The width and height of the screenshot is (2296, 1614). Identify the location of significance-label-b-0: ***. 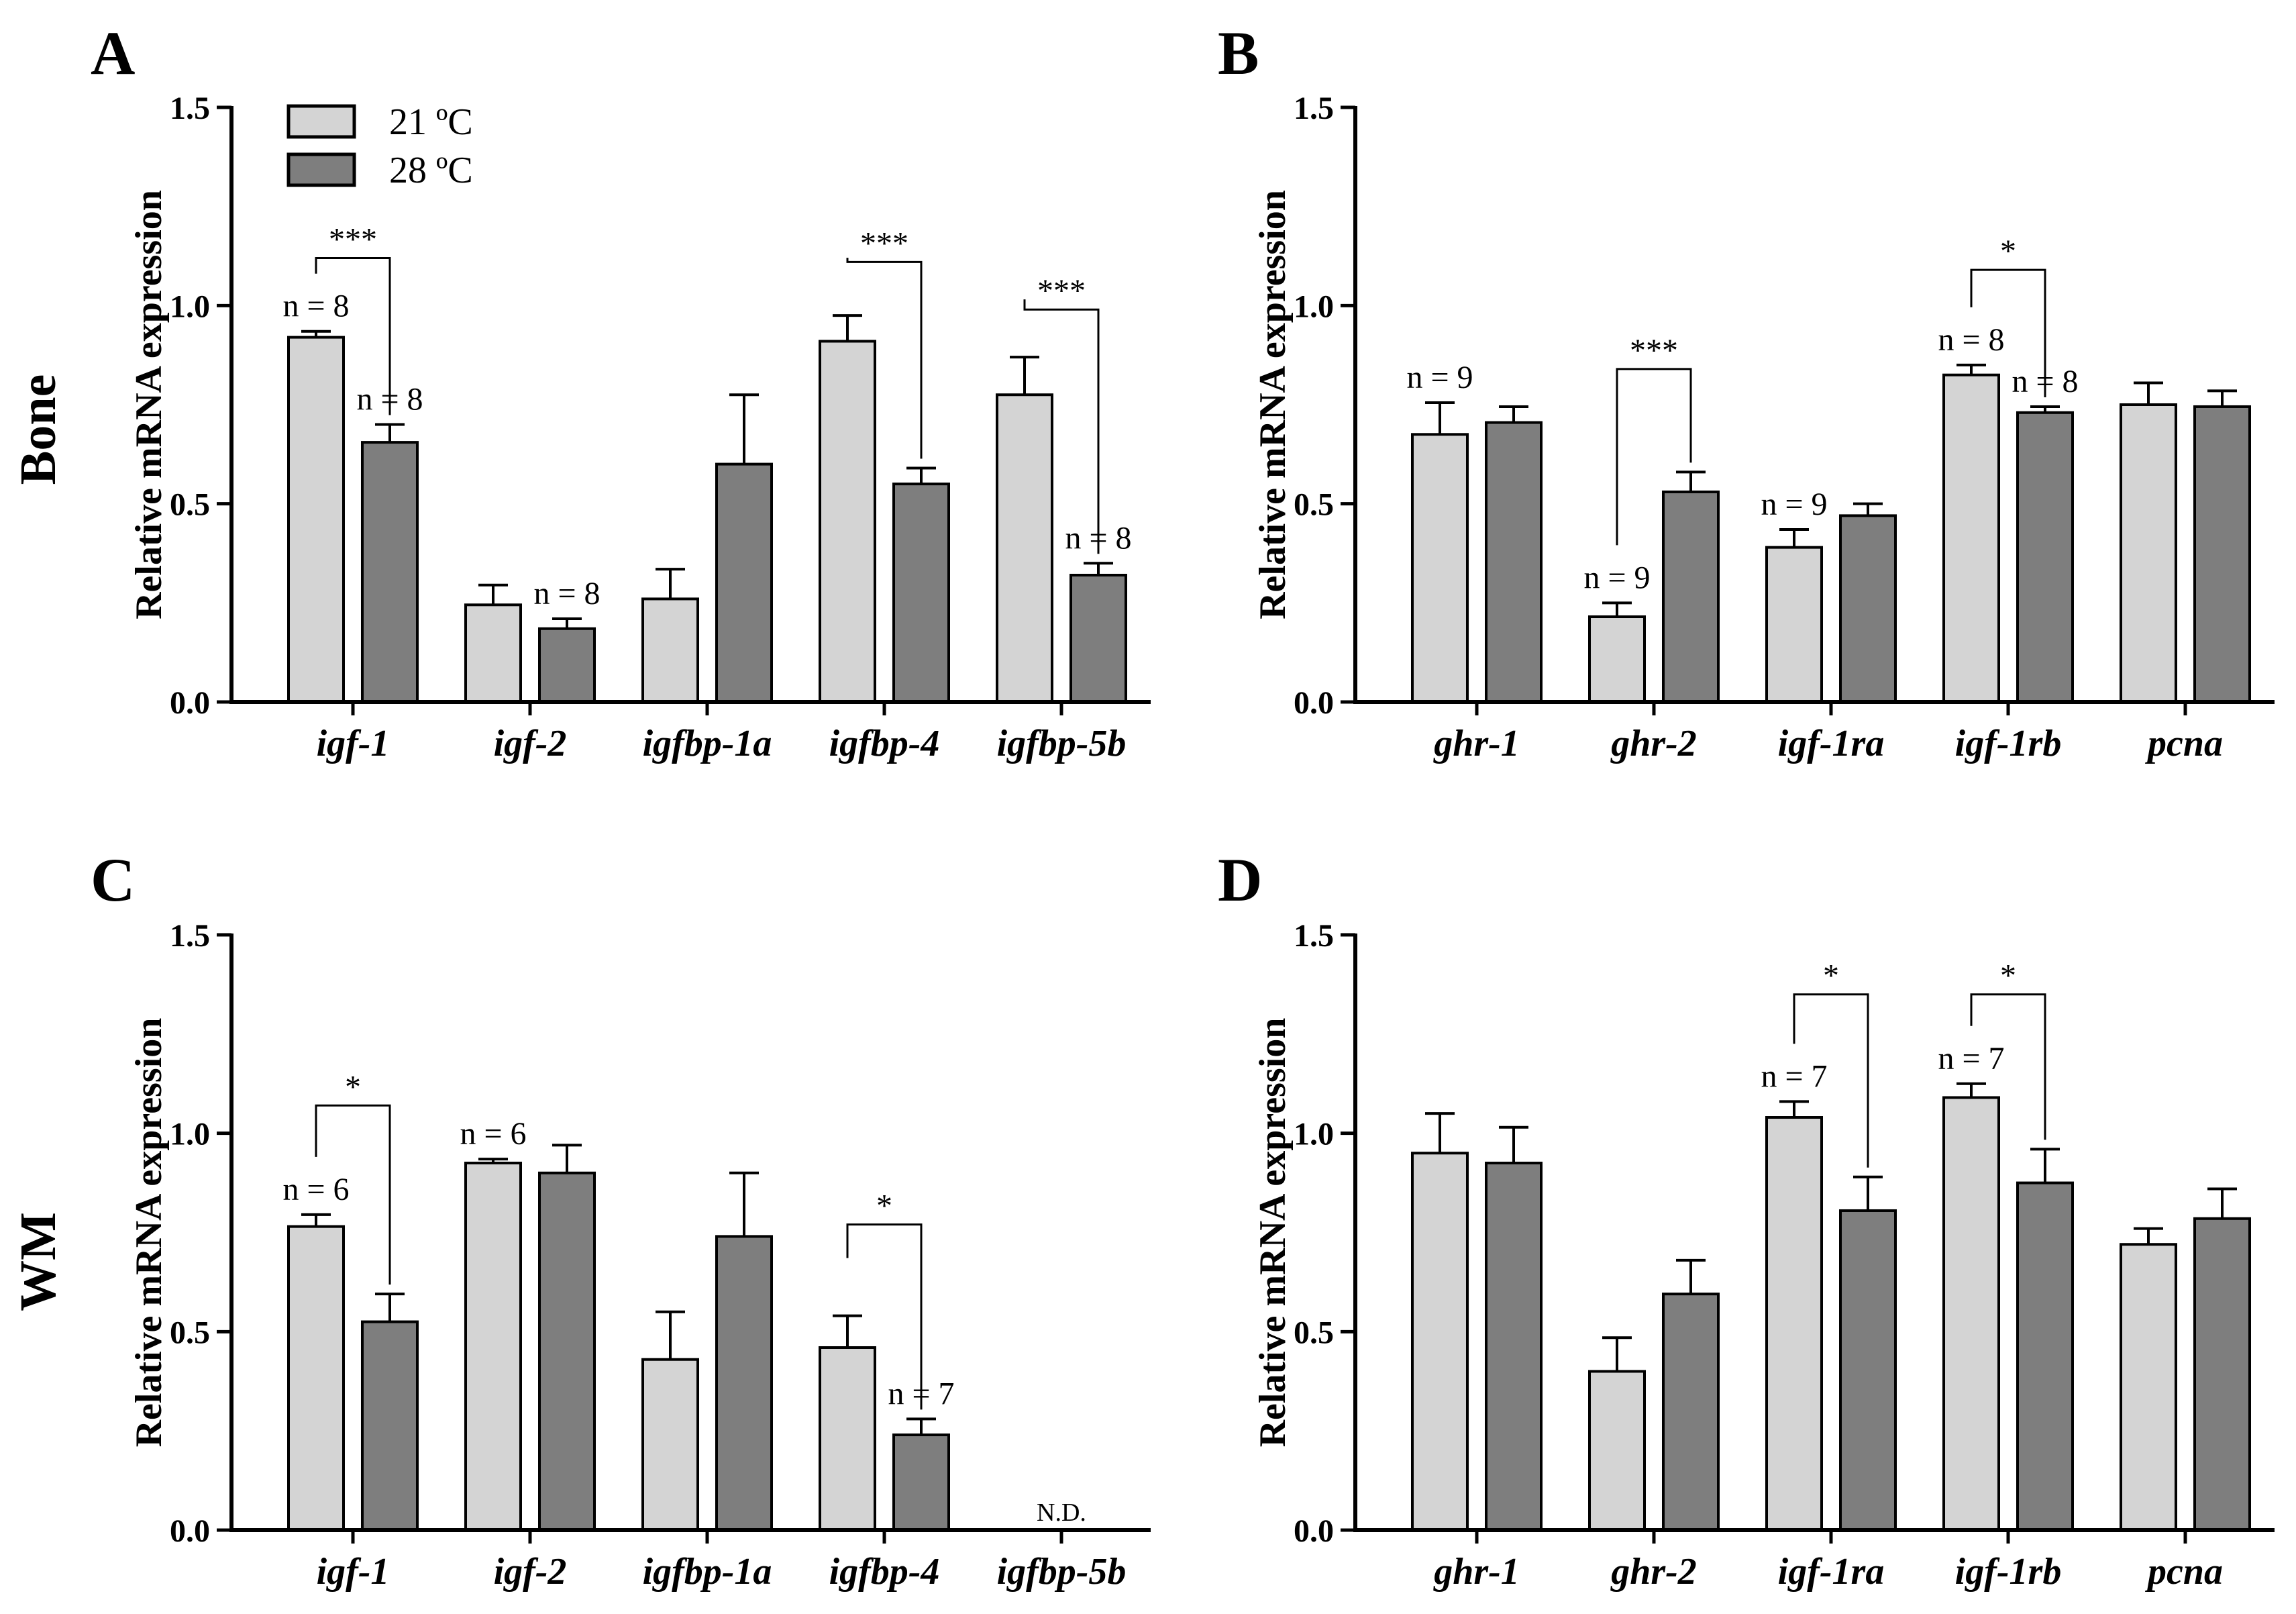
(1654, 351).